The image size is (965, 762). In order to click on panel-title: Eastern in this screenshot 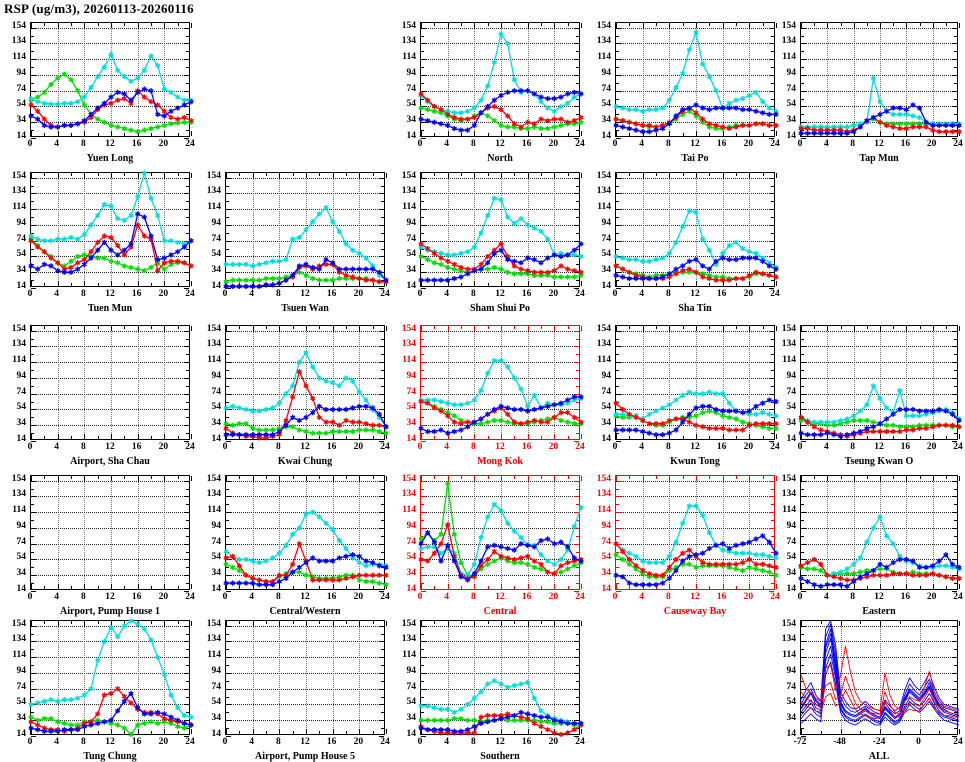, I will do `click(879, 611)`.